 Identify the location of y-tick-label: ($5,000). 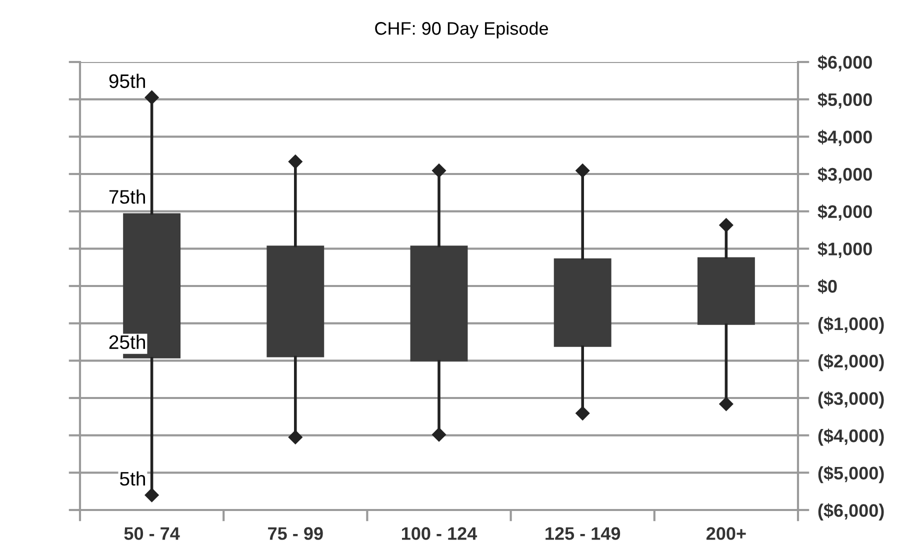
(851, 475).